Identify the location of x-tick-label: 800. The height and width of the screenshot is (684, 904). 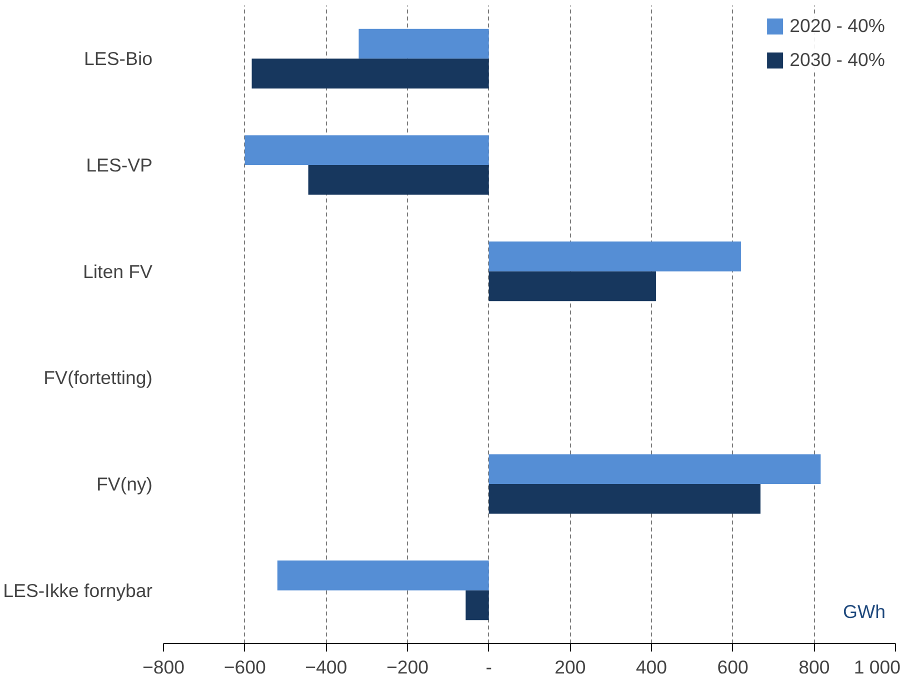
(814, 667).